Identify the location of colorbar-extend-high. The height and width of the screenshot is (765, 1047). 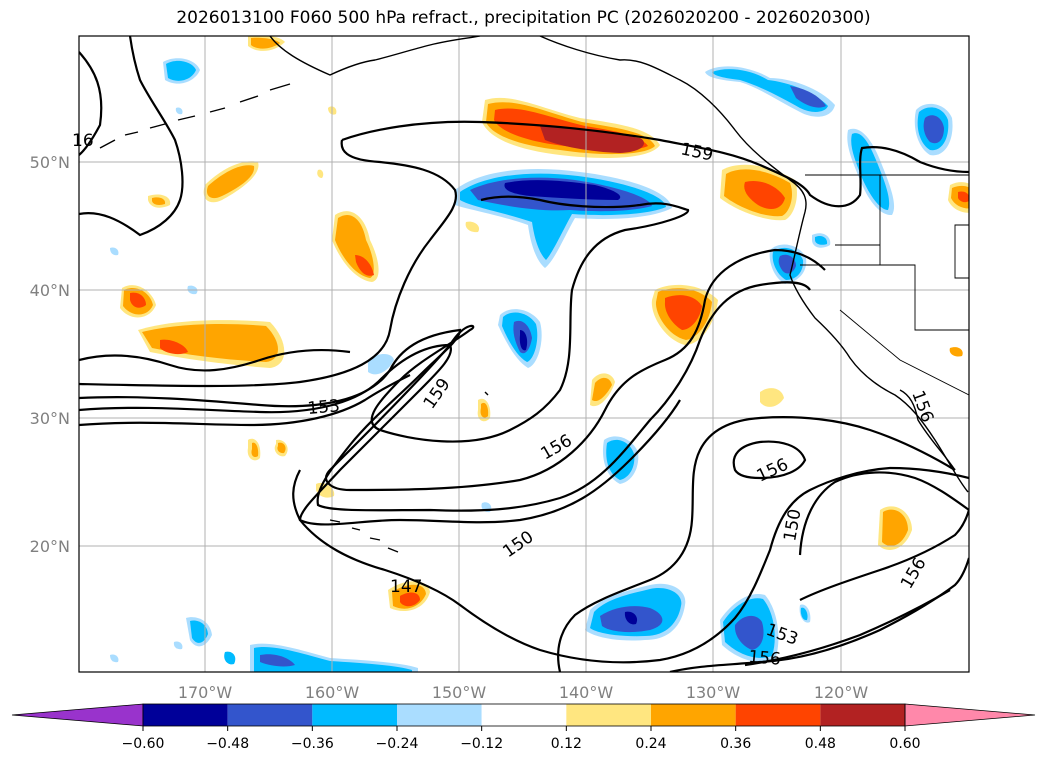
(970, 715).